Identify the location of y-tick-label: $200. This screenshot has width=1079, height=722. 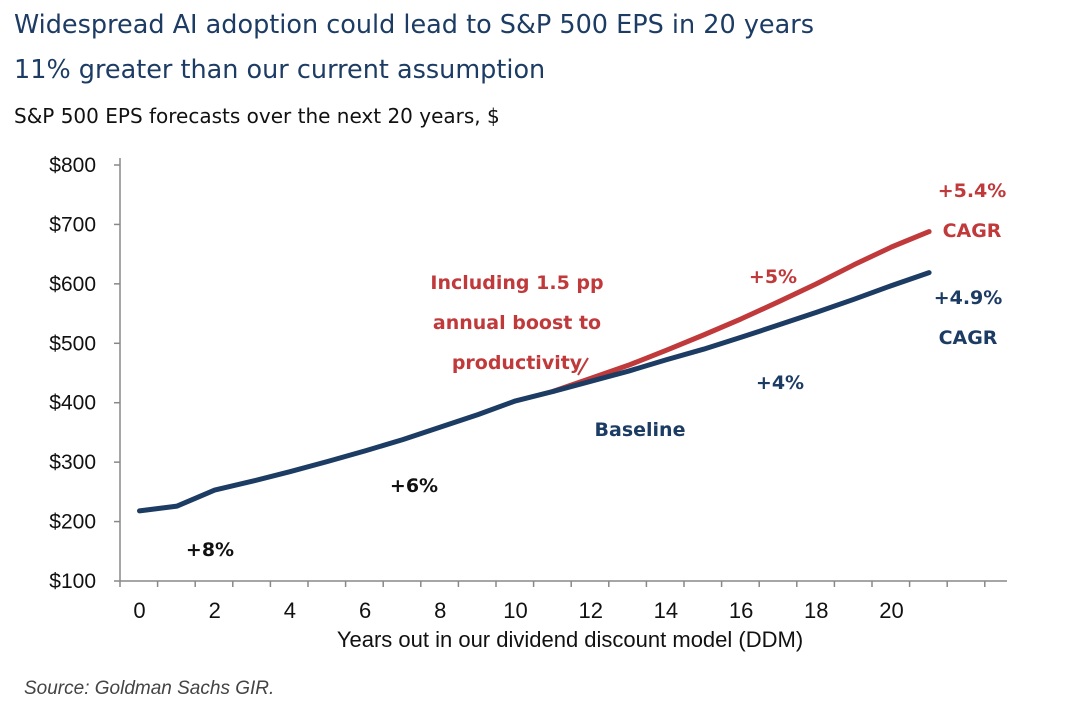
(72, 522).